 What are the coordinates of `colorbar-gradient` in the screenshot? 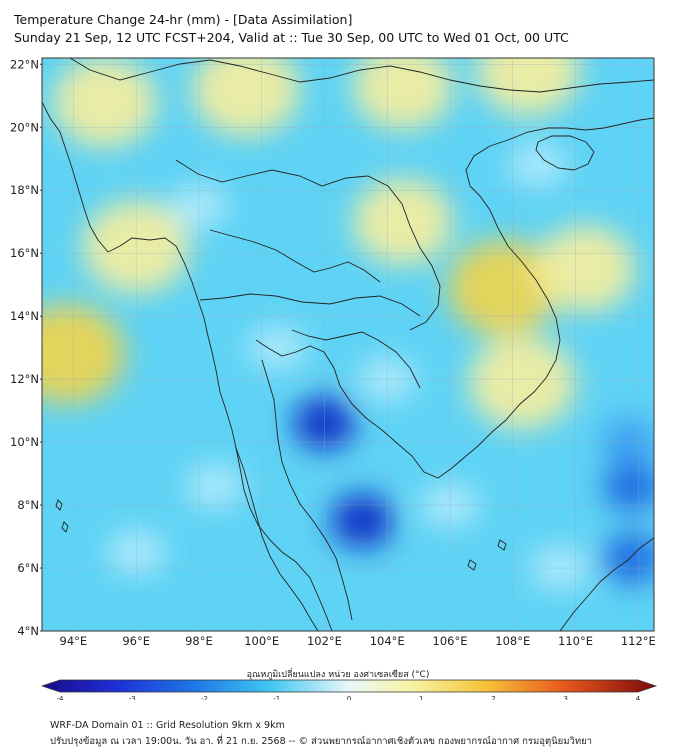 It's located at (349, 686).